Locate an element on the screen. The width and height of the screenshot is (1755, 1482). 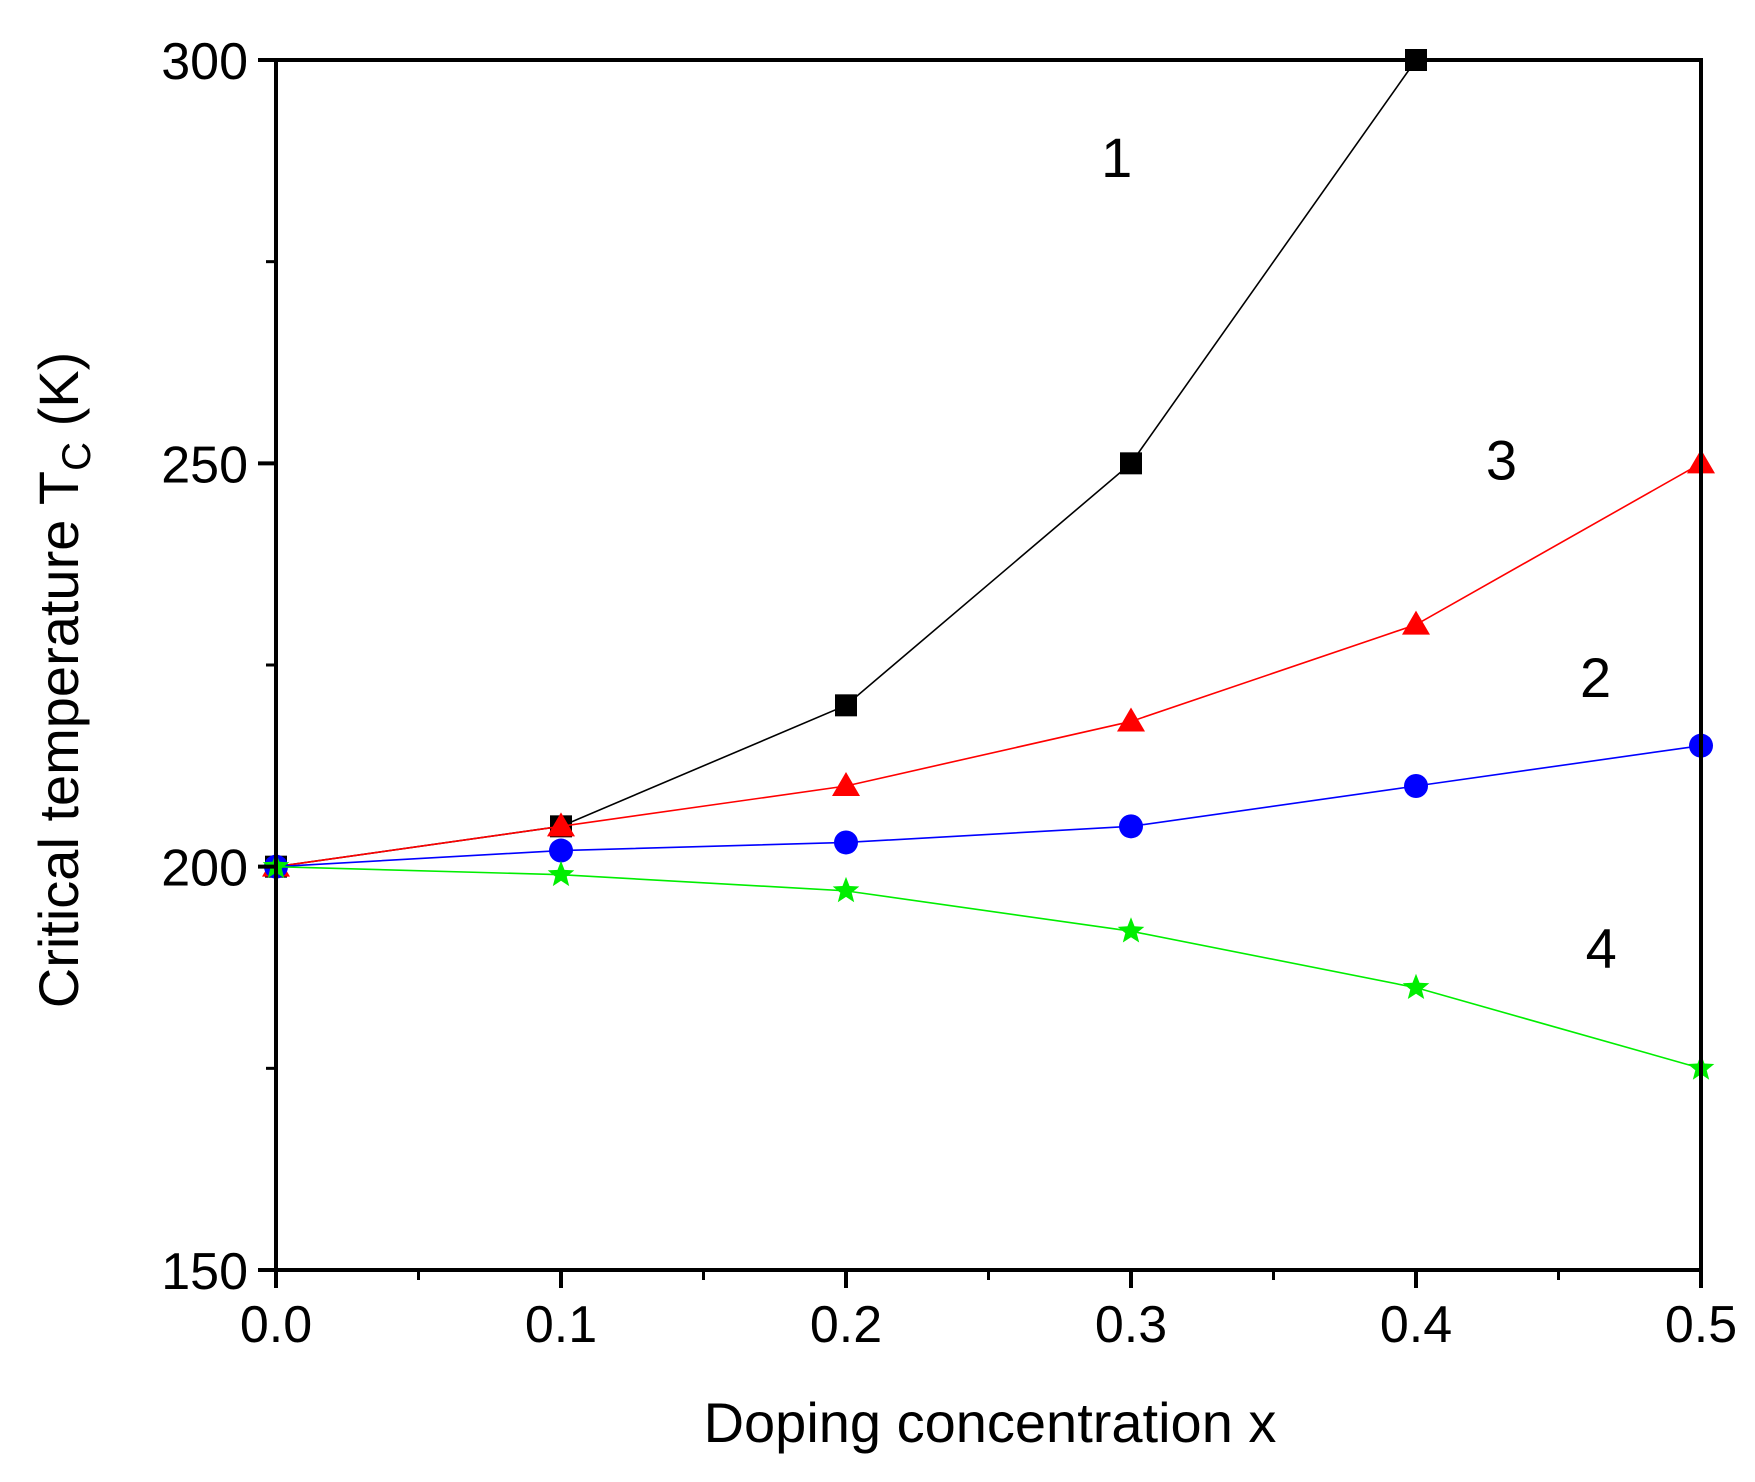
curve-label-2: 2 is located at coordinates (1595, 677).